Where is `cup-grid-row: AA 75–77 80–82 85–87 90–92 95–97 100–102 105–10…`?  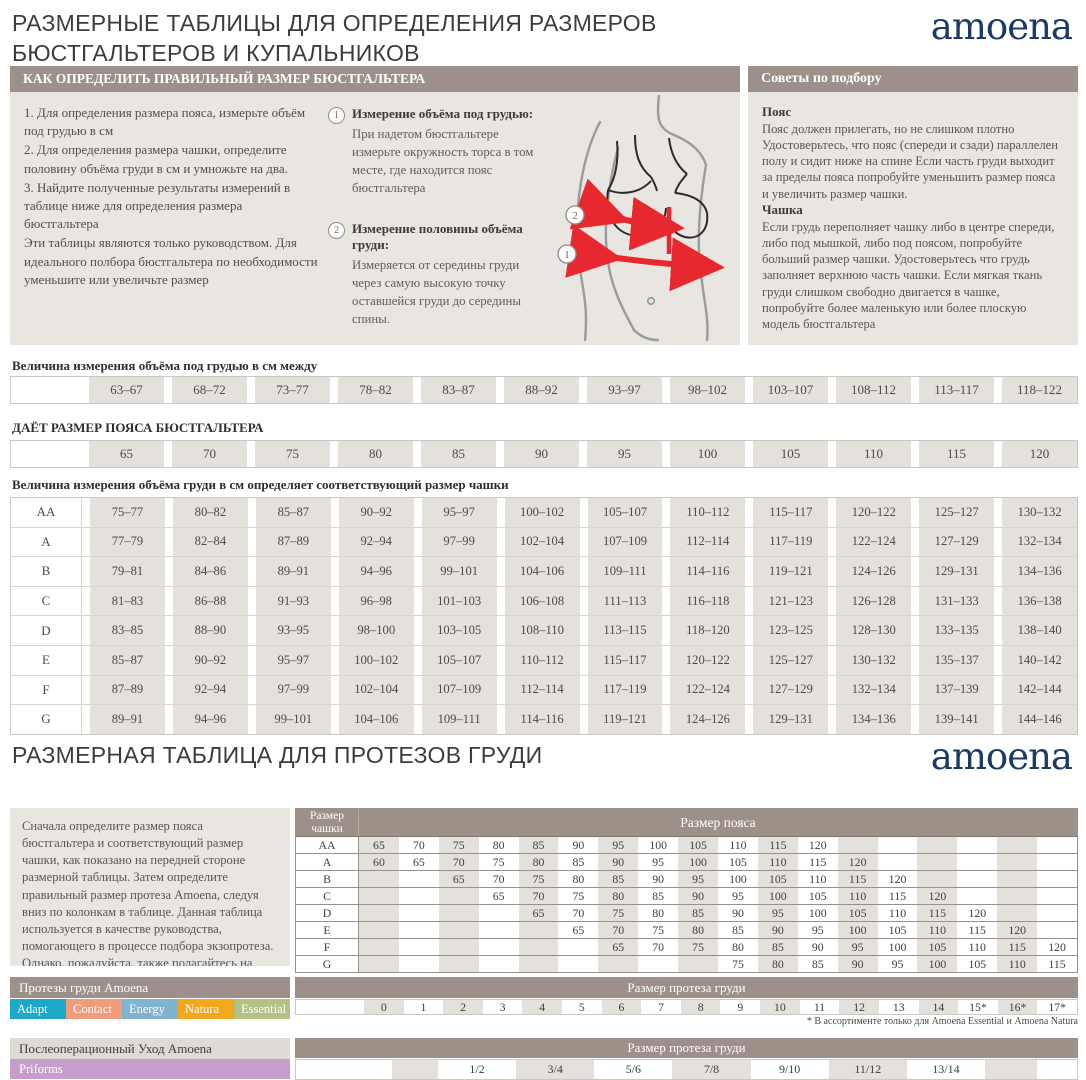 cup-grid-row: AA 75–77 80–82 85–87 90–92 95–97 100–102 105–10… is located at coordinates (544, 513).